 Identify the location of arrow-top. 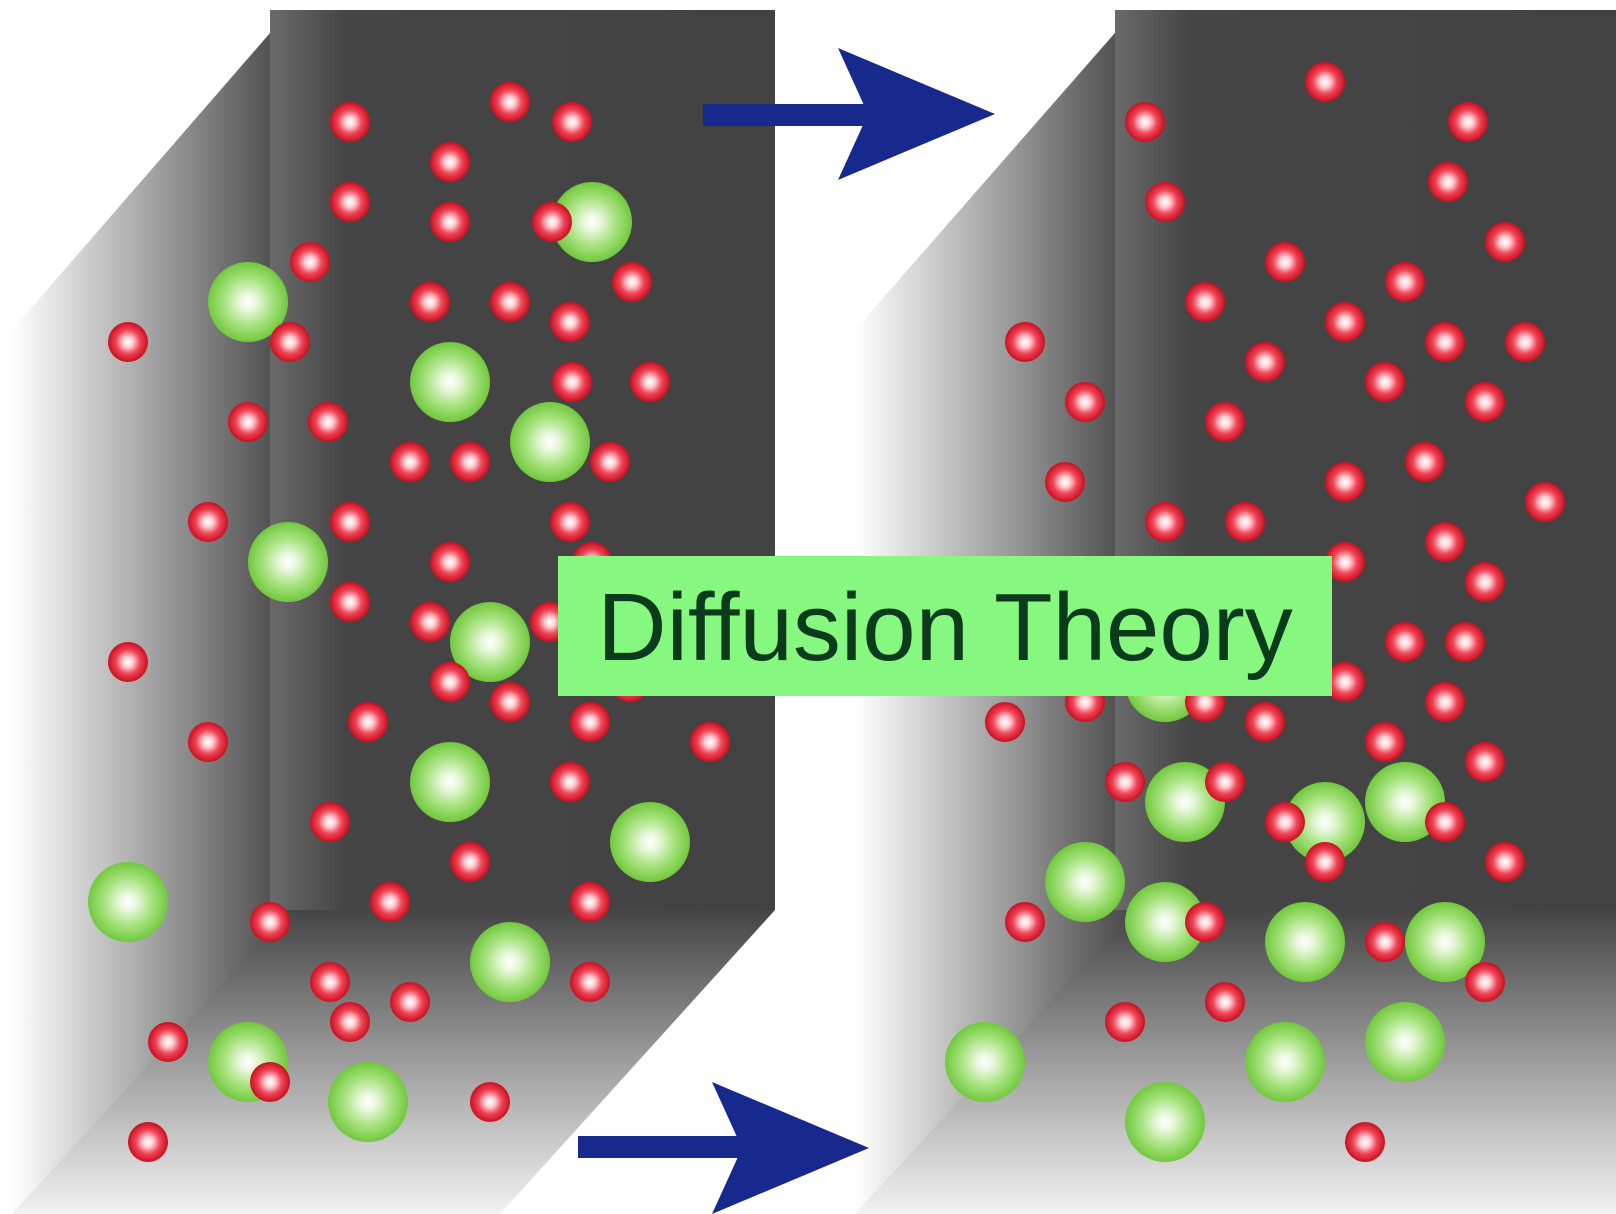
(849, 114).